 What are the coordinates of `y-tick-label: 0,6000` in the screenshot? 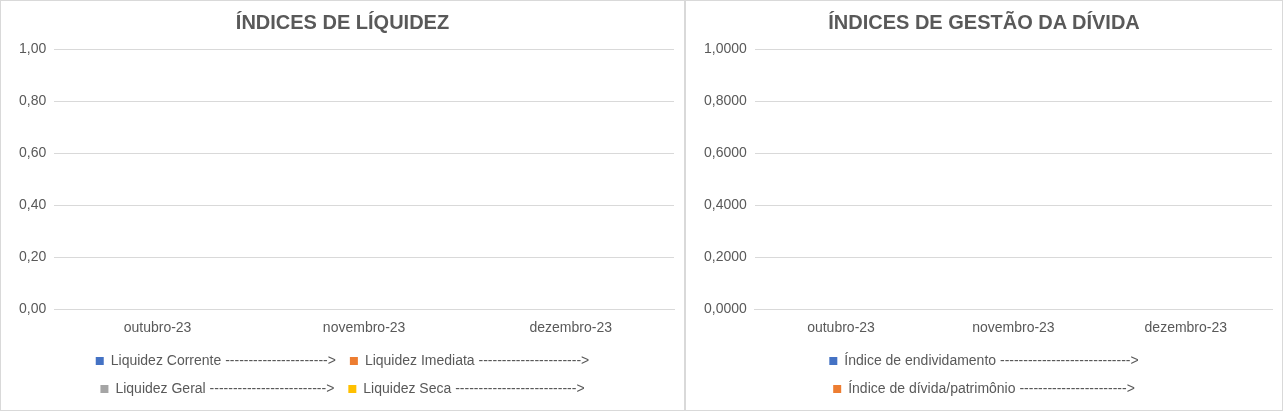 It's located at (725, 151).